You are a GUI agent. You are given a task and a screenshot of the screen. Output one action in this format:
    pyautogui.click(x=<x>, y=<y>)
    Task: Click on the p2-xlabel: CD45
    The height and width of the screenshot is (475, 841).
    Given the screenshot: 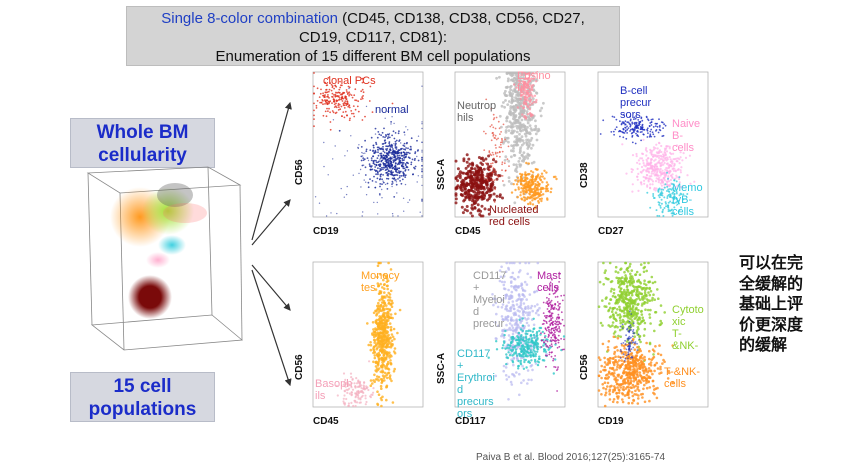 What is the action you would take?
    pyautogui.click(x=468, y=231)
    